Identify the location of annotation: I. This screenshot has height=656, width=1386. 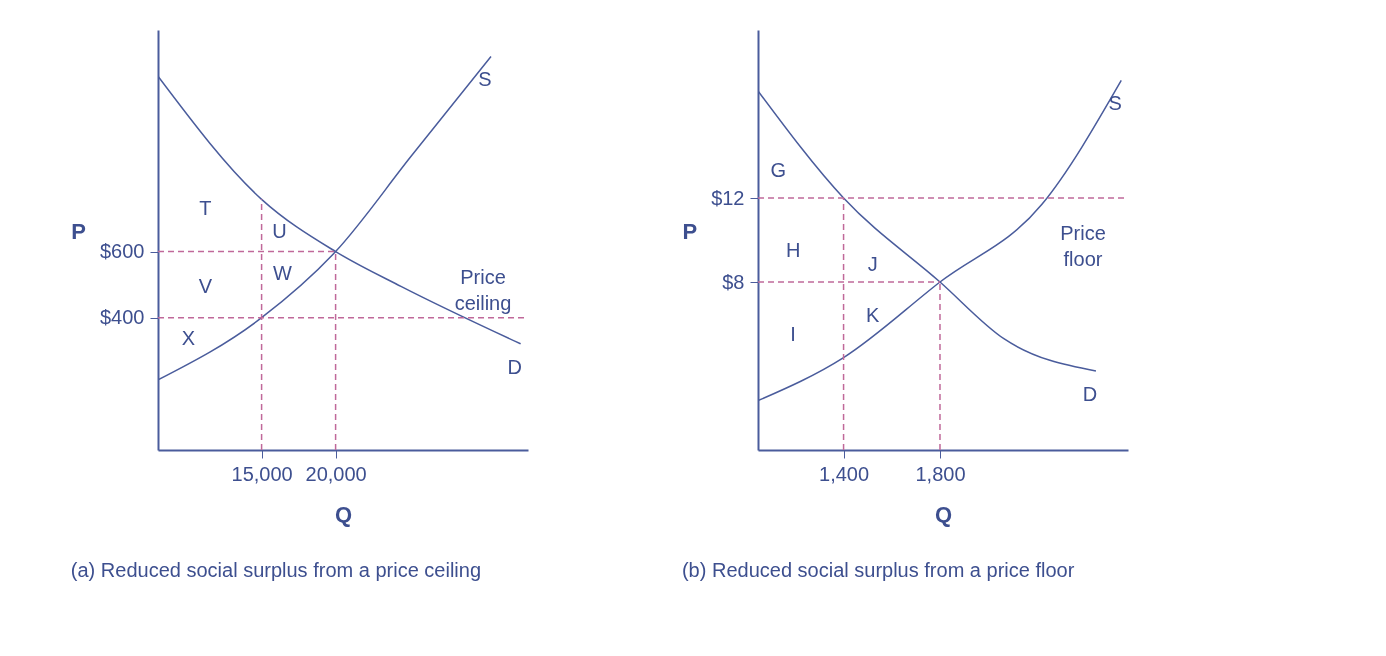
(793, 333).